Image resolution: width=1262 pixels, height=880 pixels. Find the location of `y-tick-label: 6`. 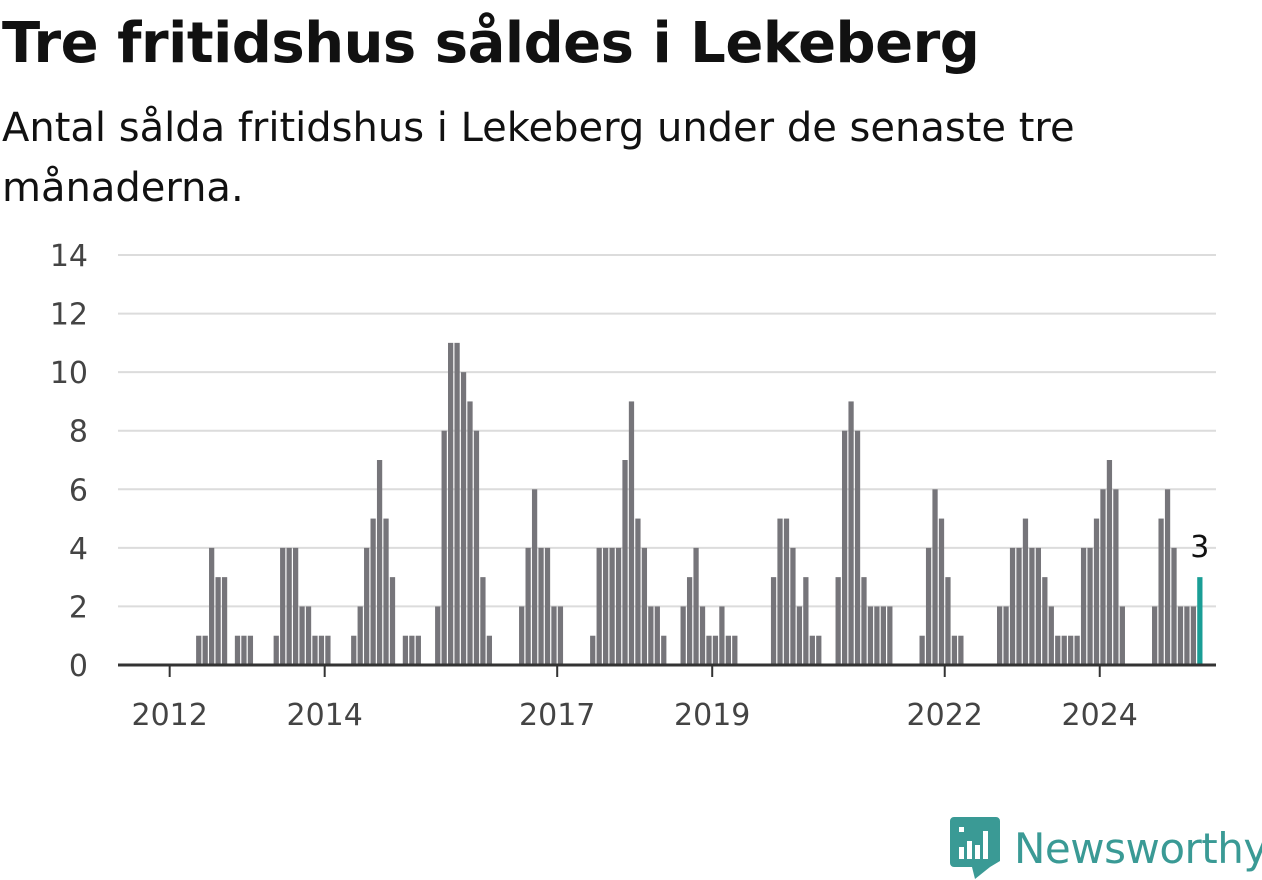

y-tick-label: 6 is located at coordinates (78, 490).